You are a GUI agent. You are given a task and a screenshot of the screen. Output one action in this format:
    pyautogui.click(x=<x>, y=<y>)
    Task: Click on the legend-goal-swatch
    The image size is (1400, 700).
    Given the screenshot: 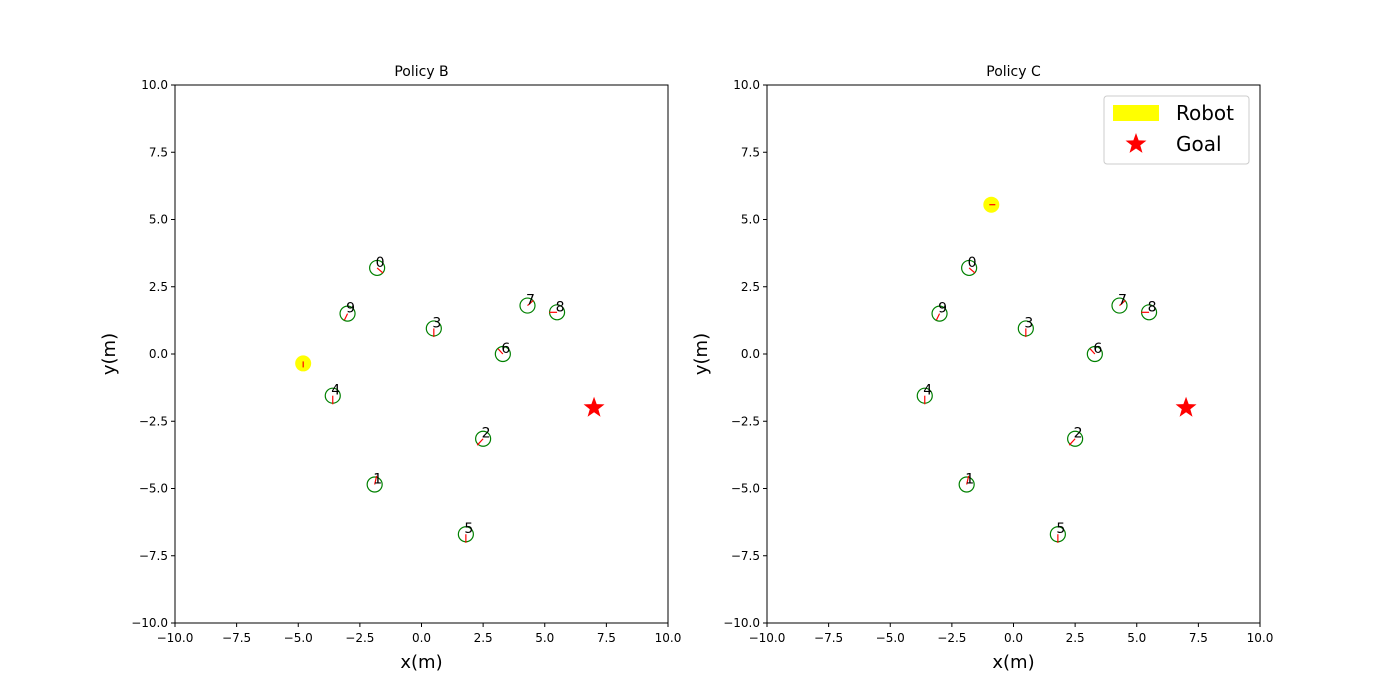 What is the action you would take?
    pyautogui.click(x=1136, y=143)
    